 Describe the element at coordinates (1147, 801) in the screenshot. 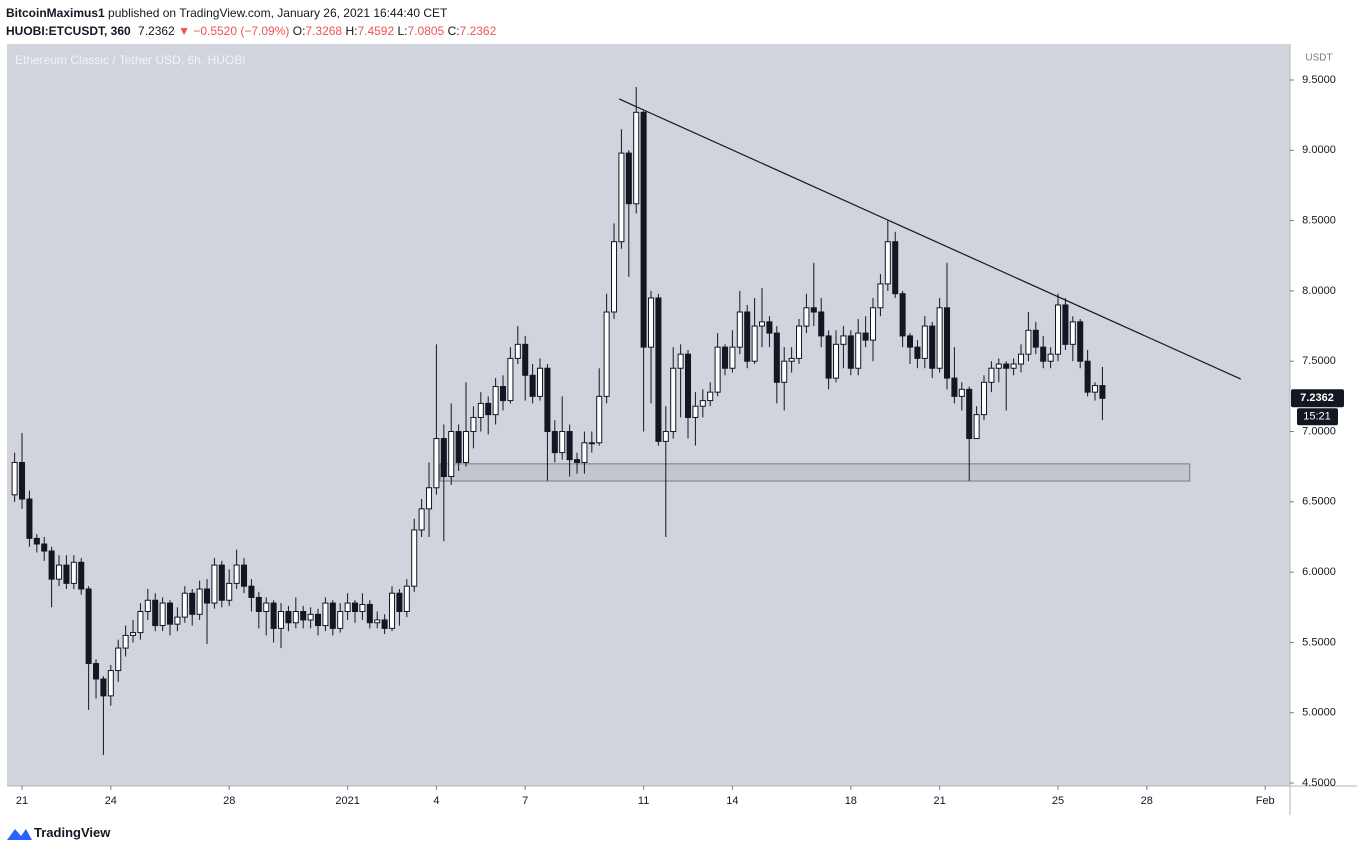

I see `x-tick-label: 28` at that location.